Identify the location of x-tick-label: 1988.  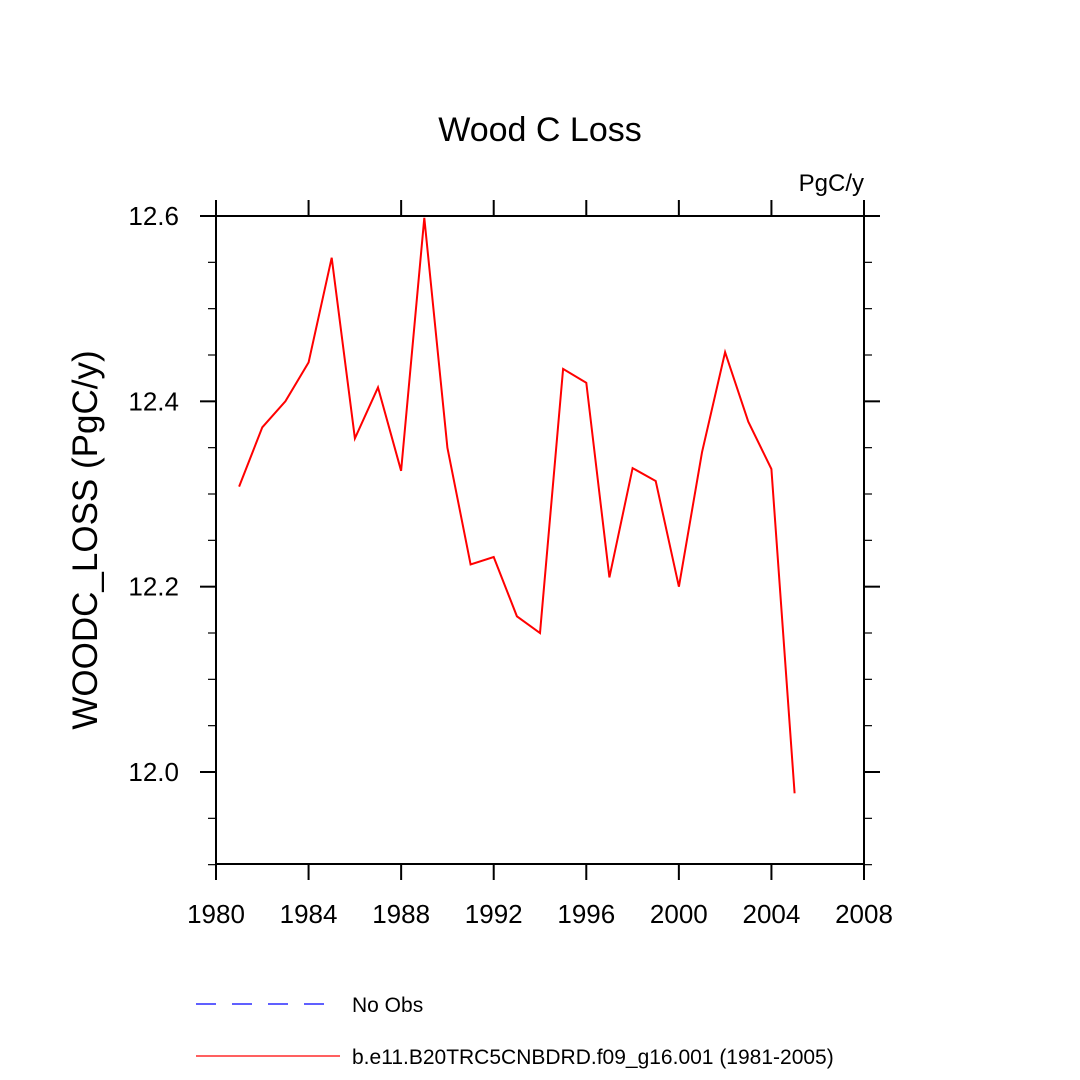
(401, 914).